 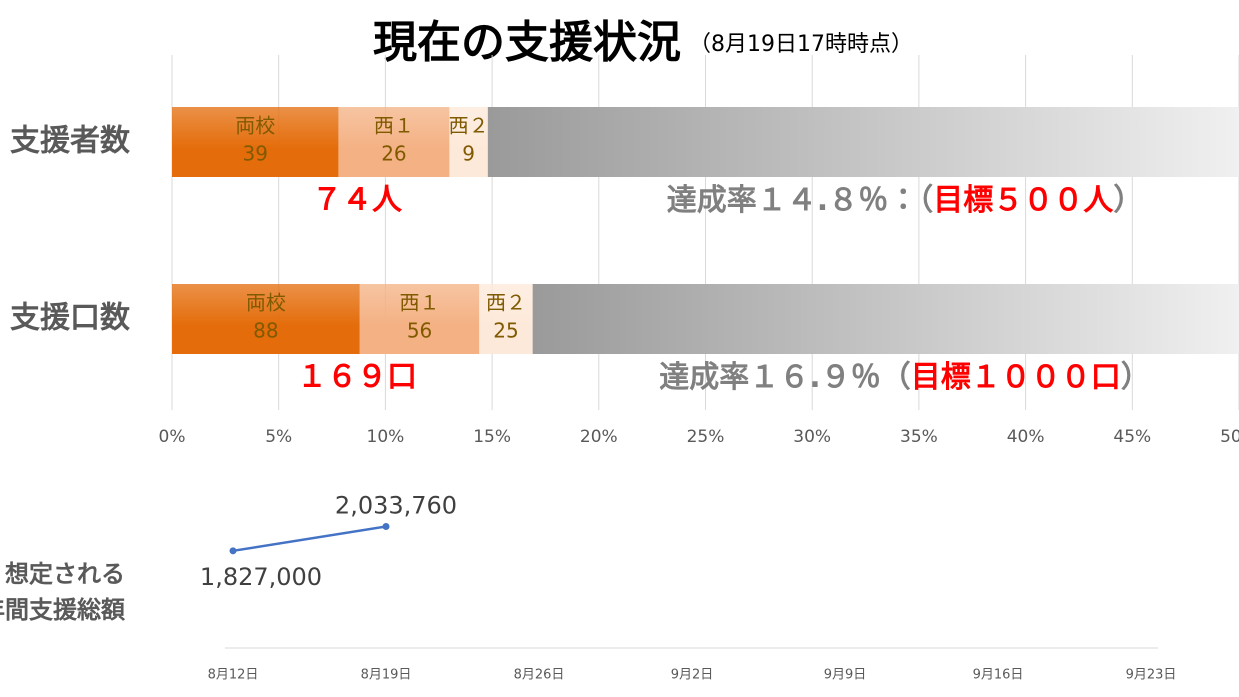 I want to click on x-tick-label: 8月19日, so click(x=386, y=675).